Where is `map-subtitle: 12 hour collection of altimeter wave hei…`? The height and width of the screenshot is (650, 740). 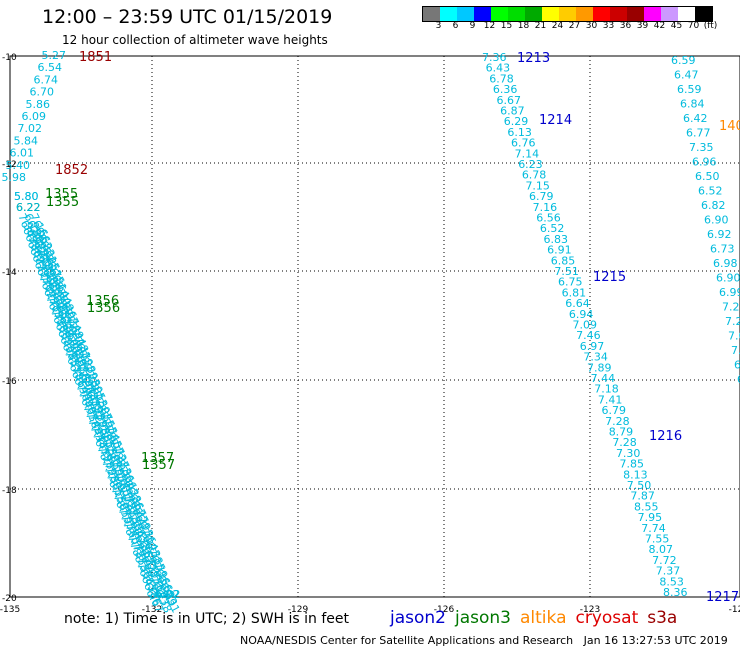
map-subtitle: 12 hour collection of altimeter wave hei… is located at coordinates (195, 40).